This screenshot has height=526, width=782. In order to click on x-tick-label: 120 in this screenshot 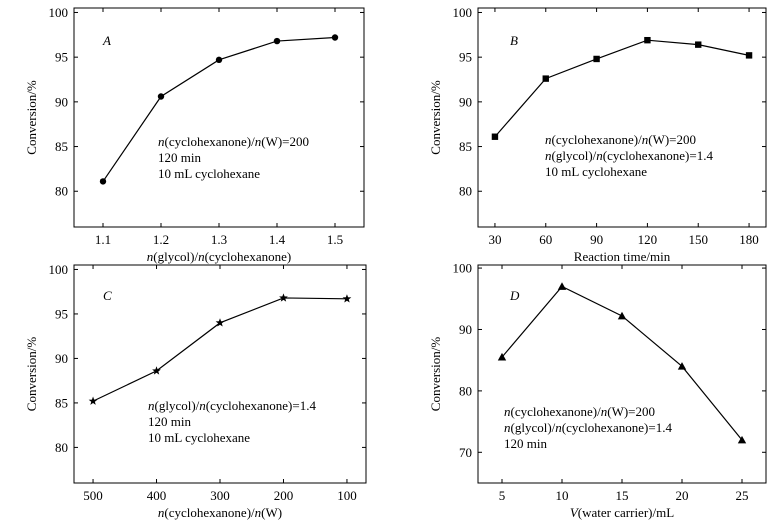, I will do `click(648, 239)`.